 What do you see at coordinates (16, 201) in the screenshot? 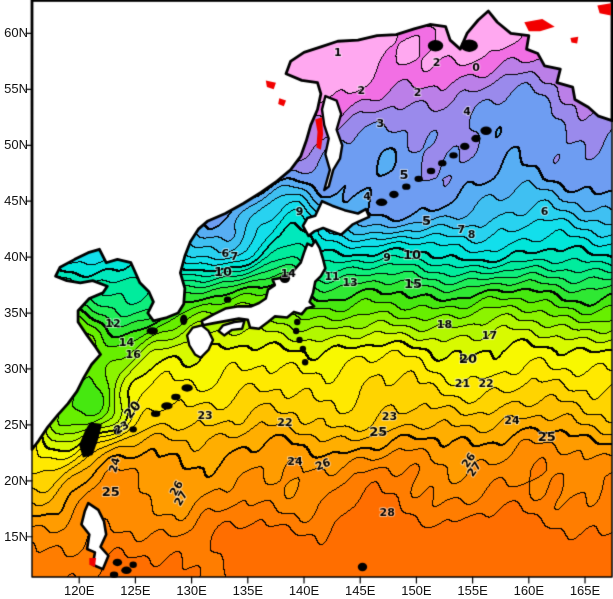
I see `y-tick-label: 45N` at bounding box center [16, 201].